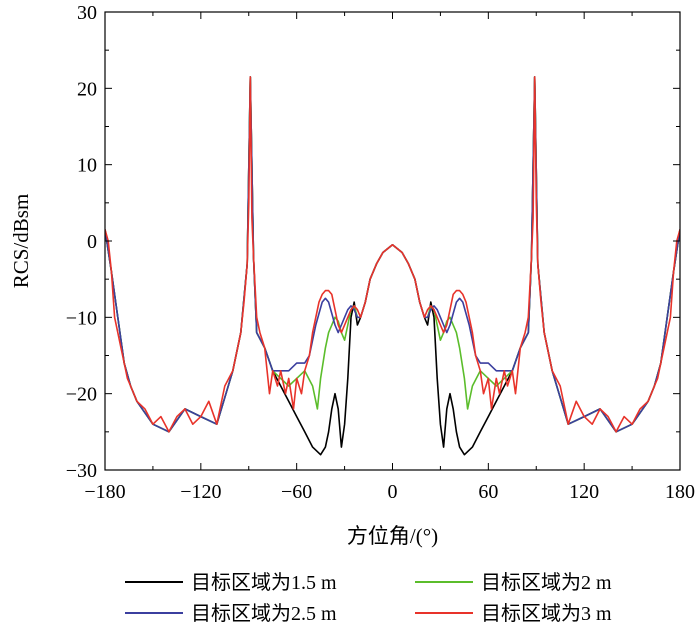 The image size is (700, 629). What do you see at coordinates (200, 492) in the screenshot?
I see `x-tick-label: −120` at bounding box center [200, 492].